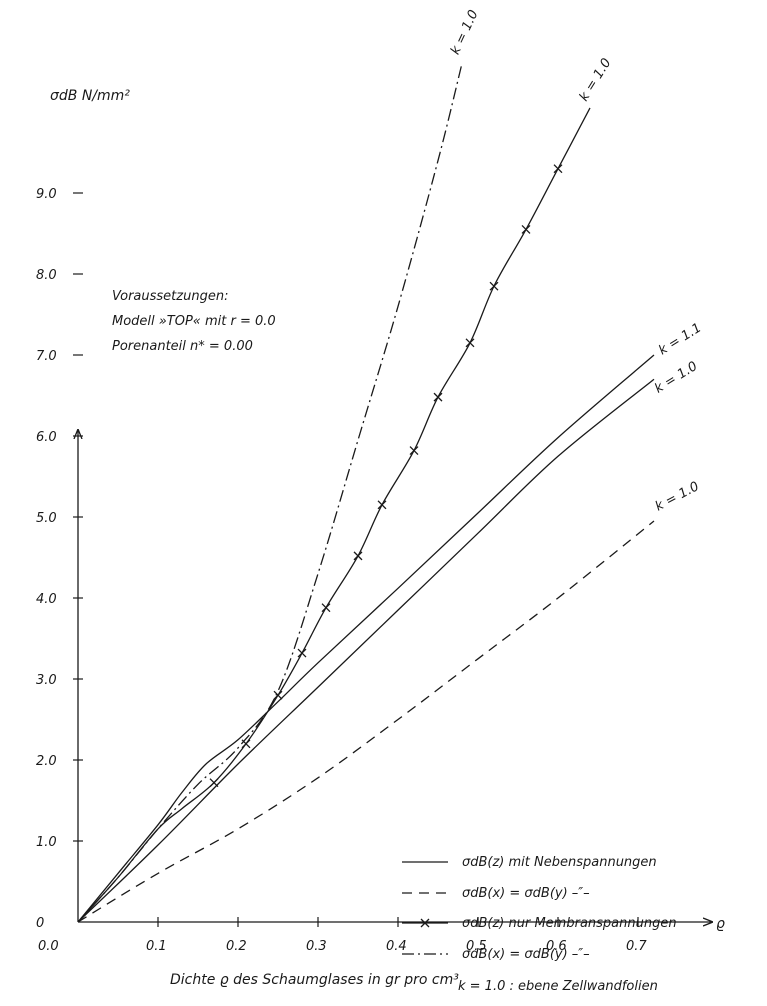 This screenshot has height=1006, width=767. Describe the element at coordinates (46, 275) in the screenshot. I see `y-tick-label: 8.0` at that location.